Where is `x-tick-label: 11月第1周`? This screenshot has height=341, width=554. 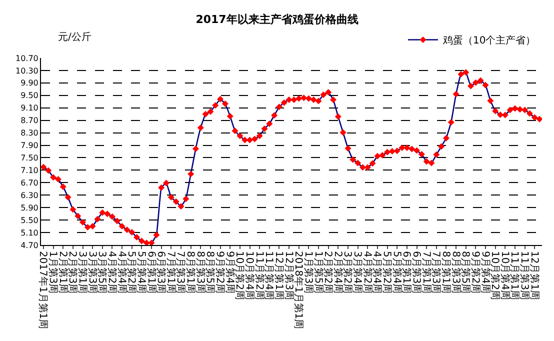
x-tick-label: 11月第1周 is located at coordinates (514, 275).